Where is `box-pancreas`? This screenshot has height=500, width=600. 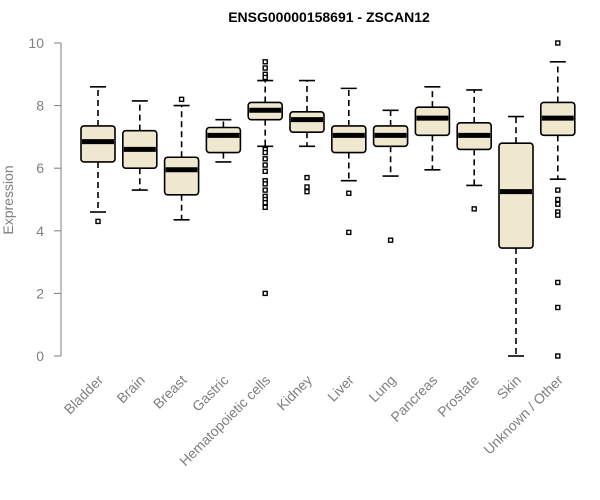 box-pancreas is located at coordinates (432, 128).